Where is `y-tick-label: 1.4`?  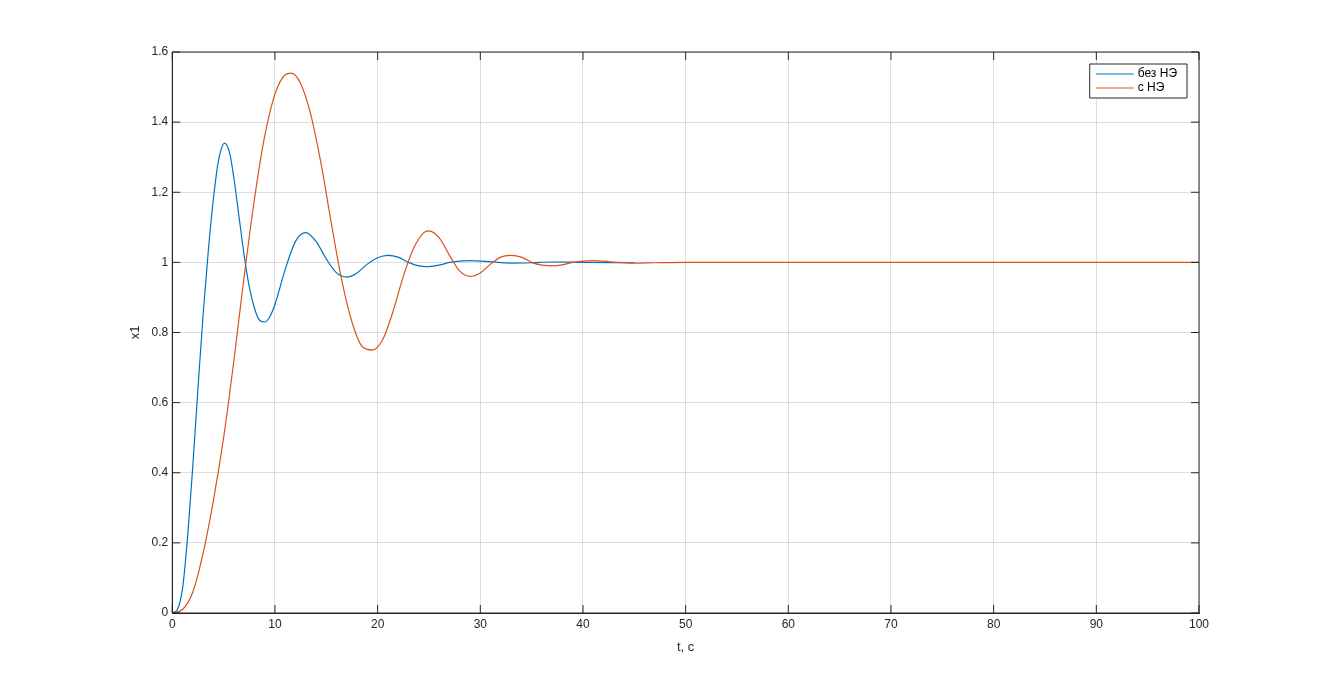 y-tick-label: 1.4 is located at coordinates (160, 121).